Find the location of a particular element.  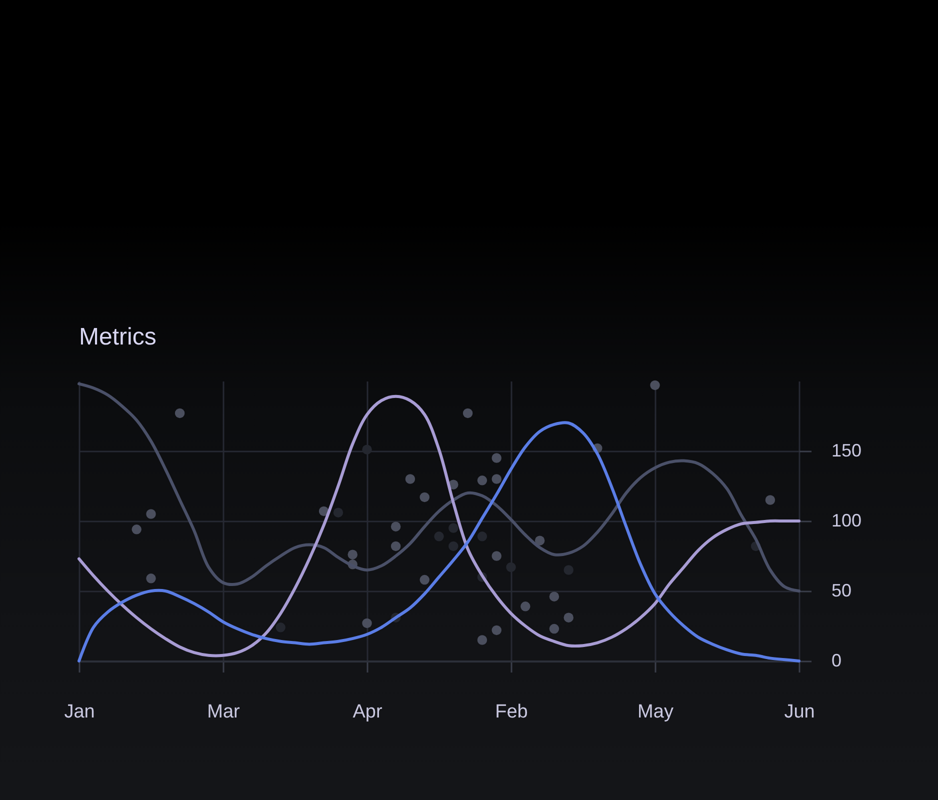

y-tick-label: 0 is located at coordinates (837, 660).